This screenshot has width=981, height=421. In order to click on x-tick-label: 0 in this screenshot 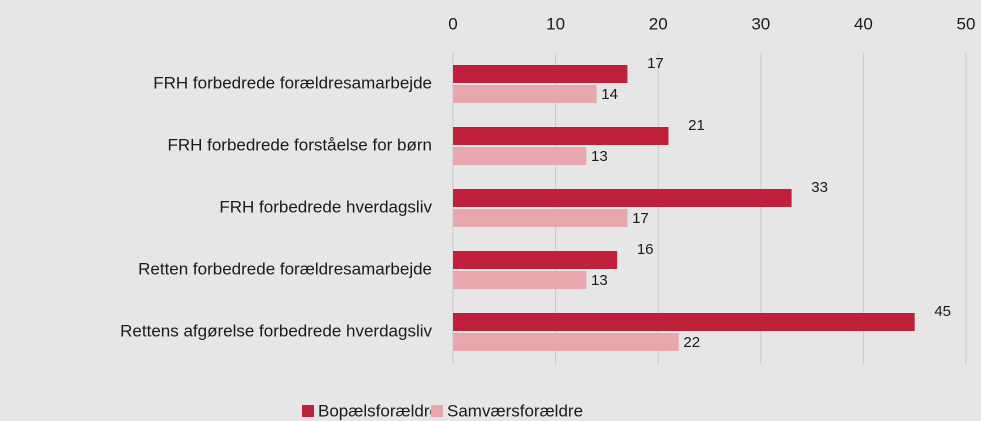, I will do `click(452, 23)`.